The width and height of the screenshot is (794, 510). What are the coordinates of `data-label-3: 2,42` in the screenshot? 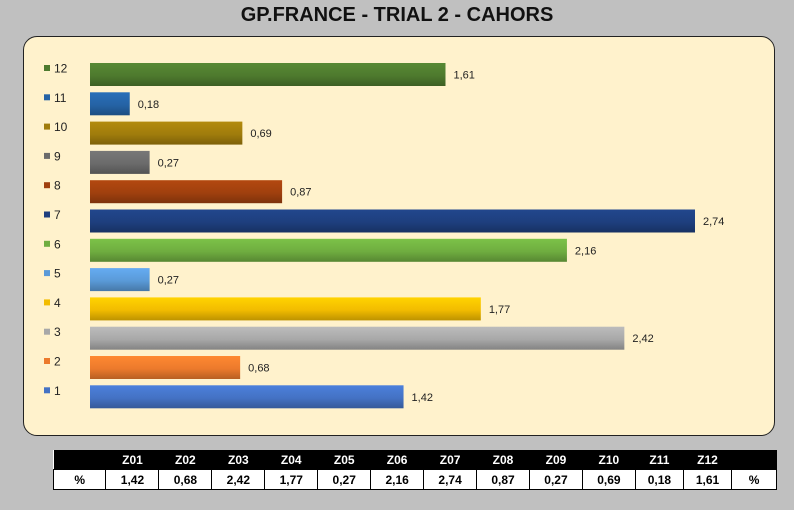 It's located at (642, 339).